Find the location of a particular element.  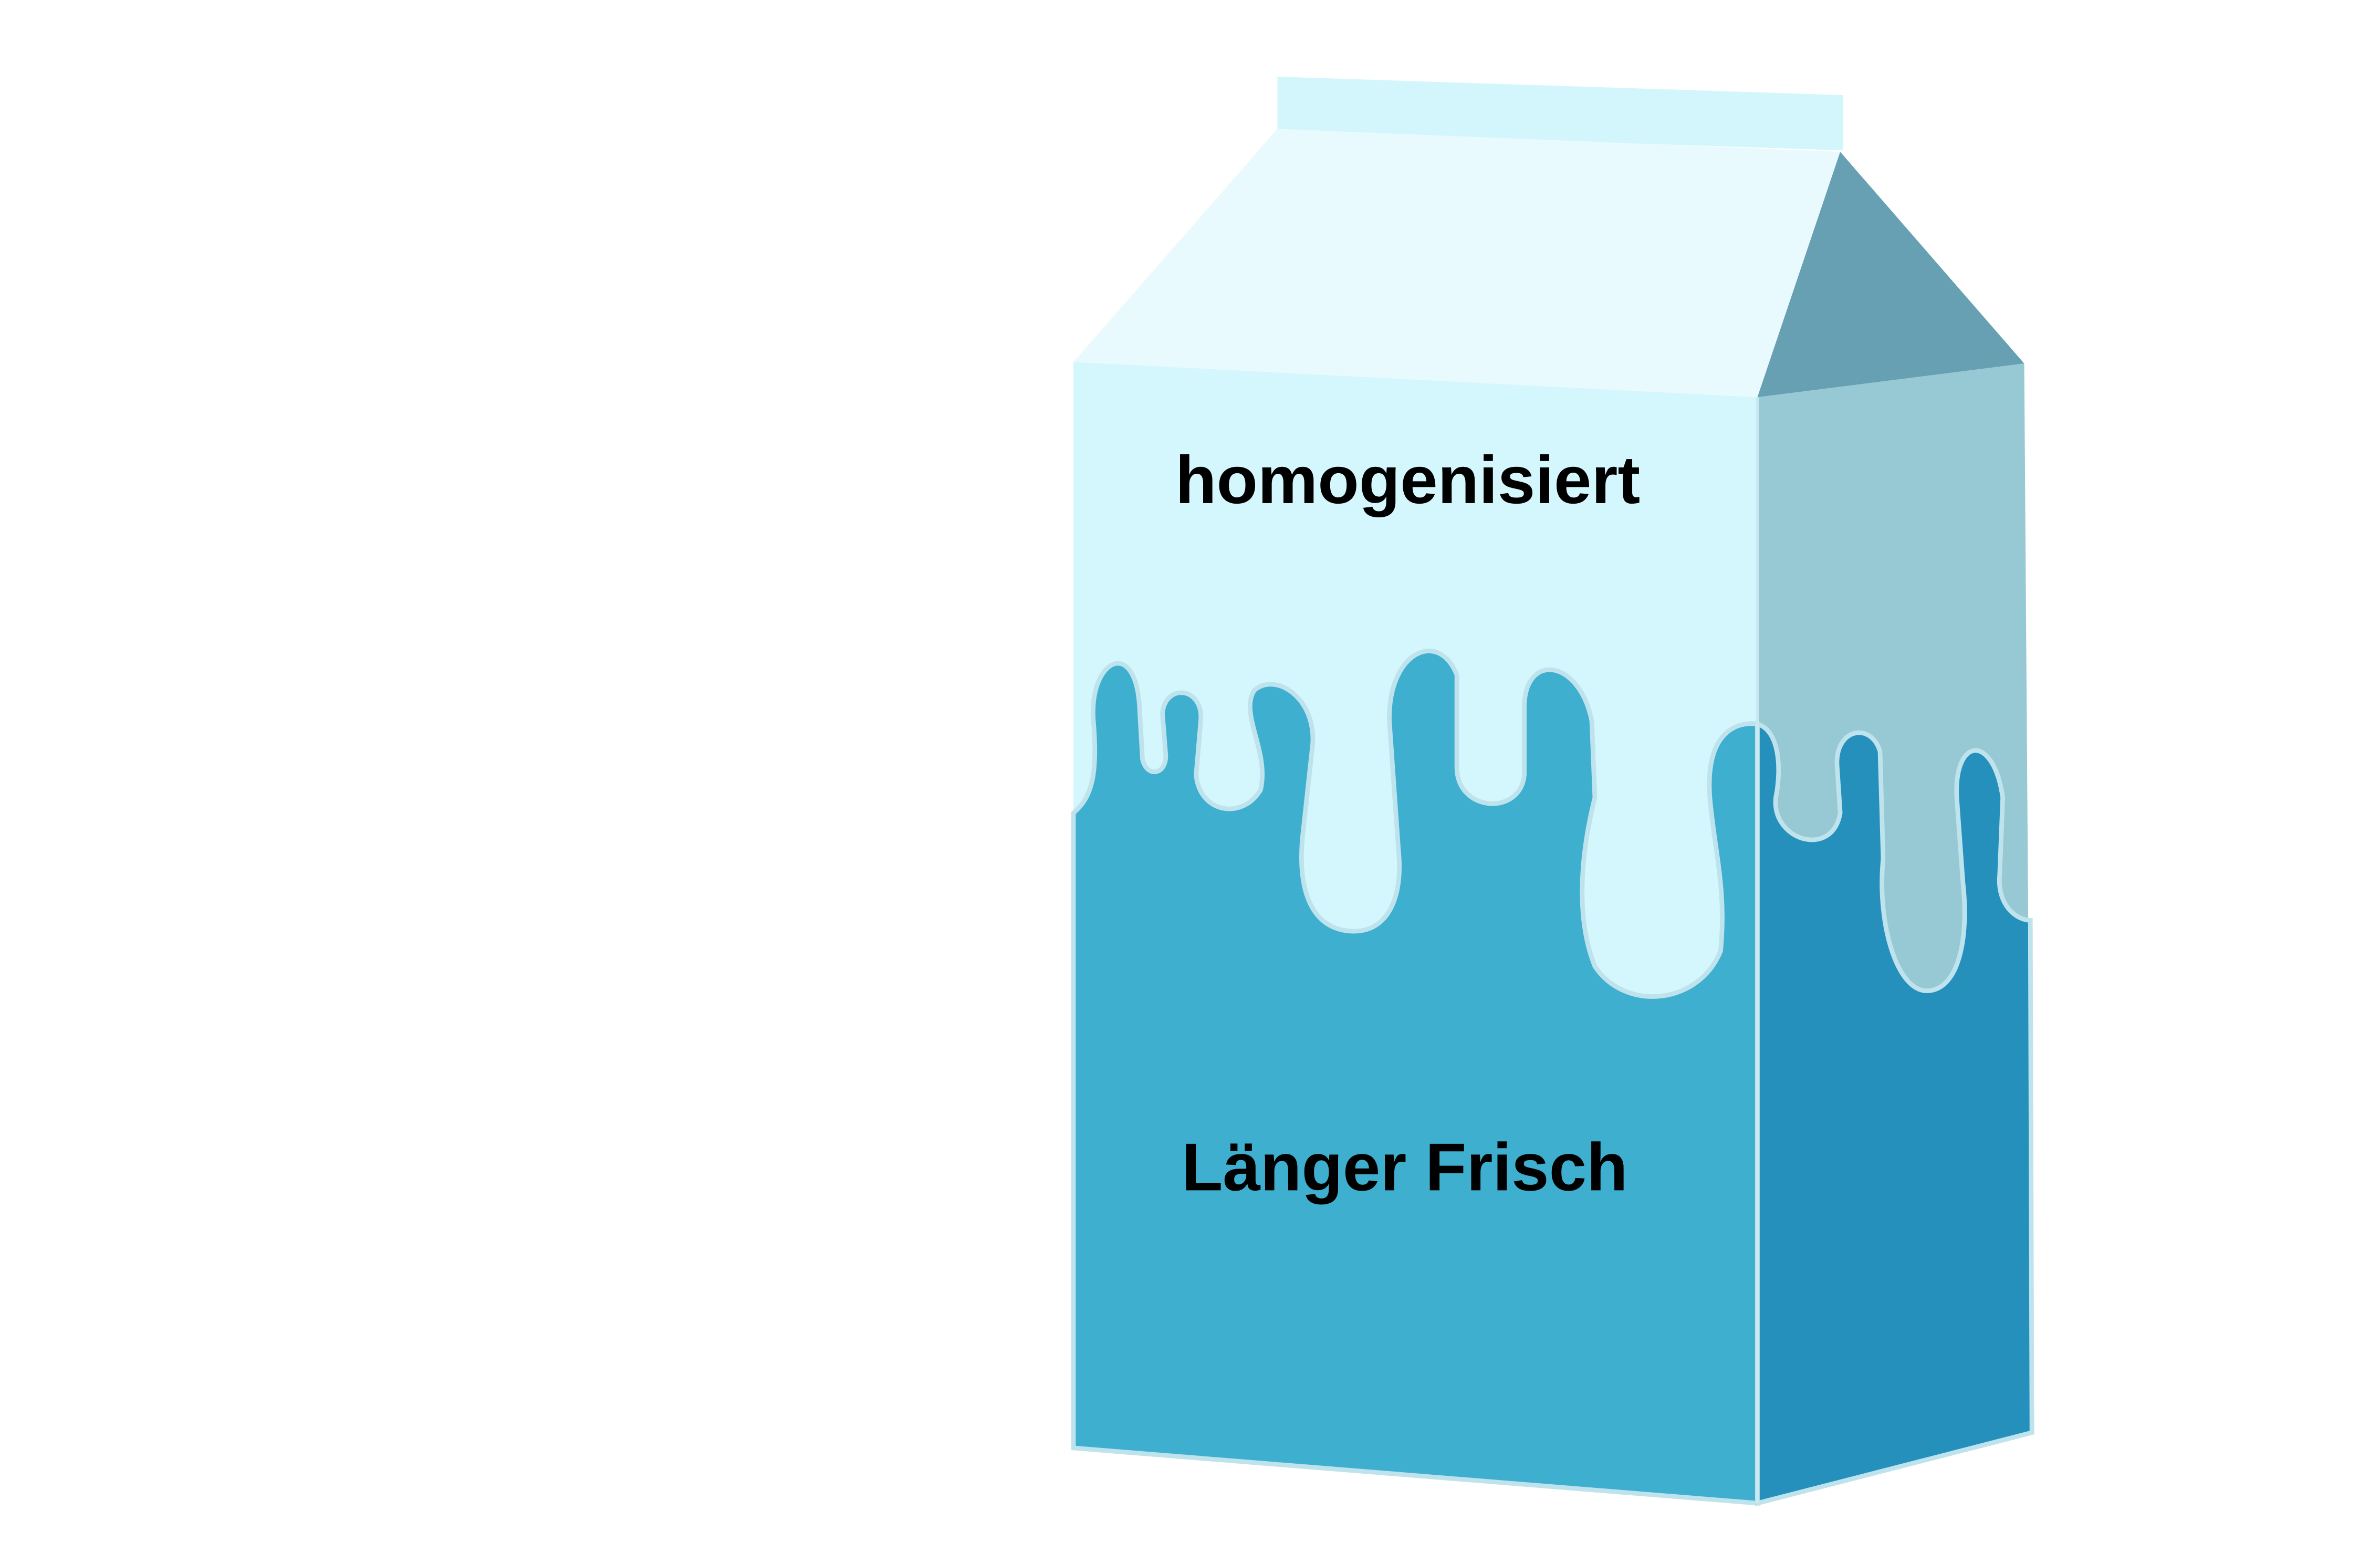

carton-roof-front is located at coordinates (1457, 263).